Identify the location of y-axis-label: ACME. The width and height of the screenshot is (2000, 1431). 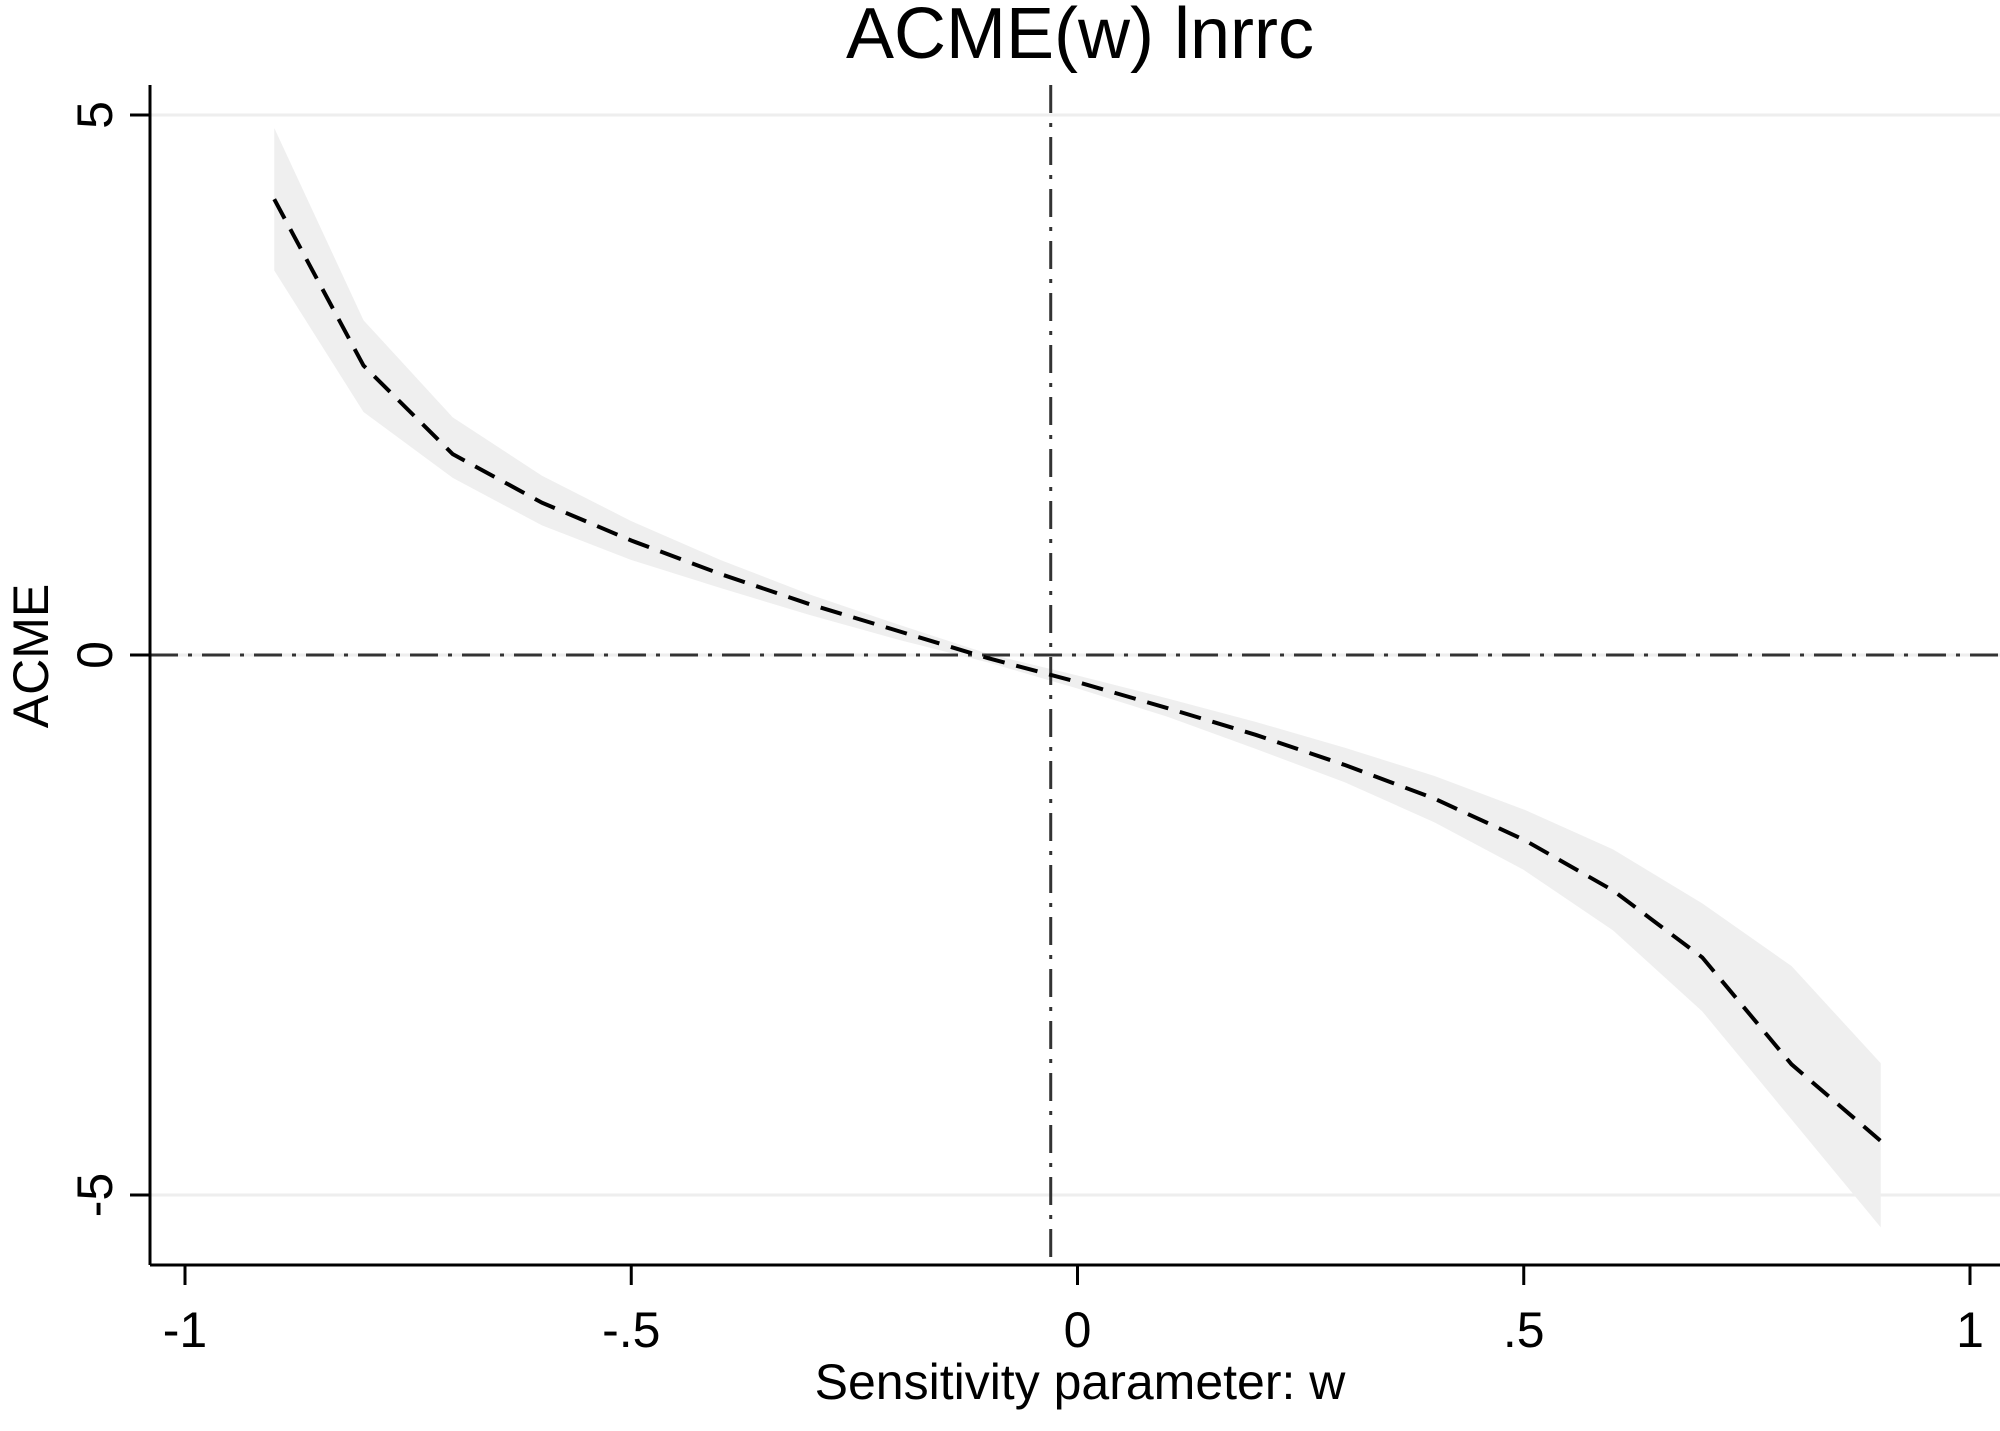
(31, 656).